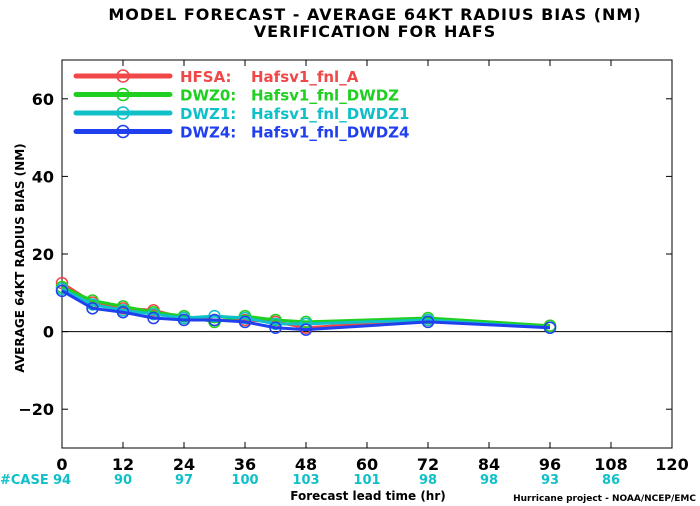  I want to click on y-tick-label: 60, so click(43, 99).